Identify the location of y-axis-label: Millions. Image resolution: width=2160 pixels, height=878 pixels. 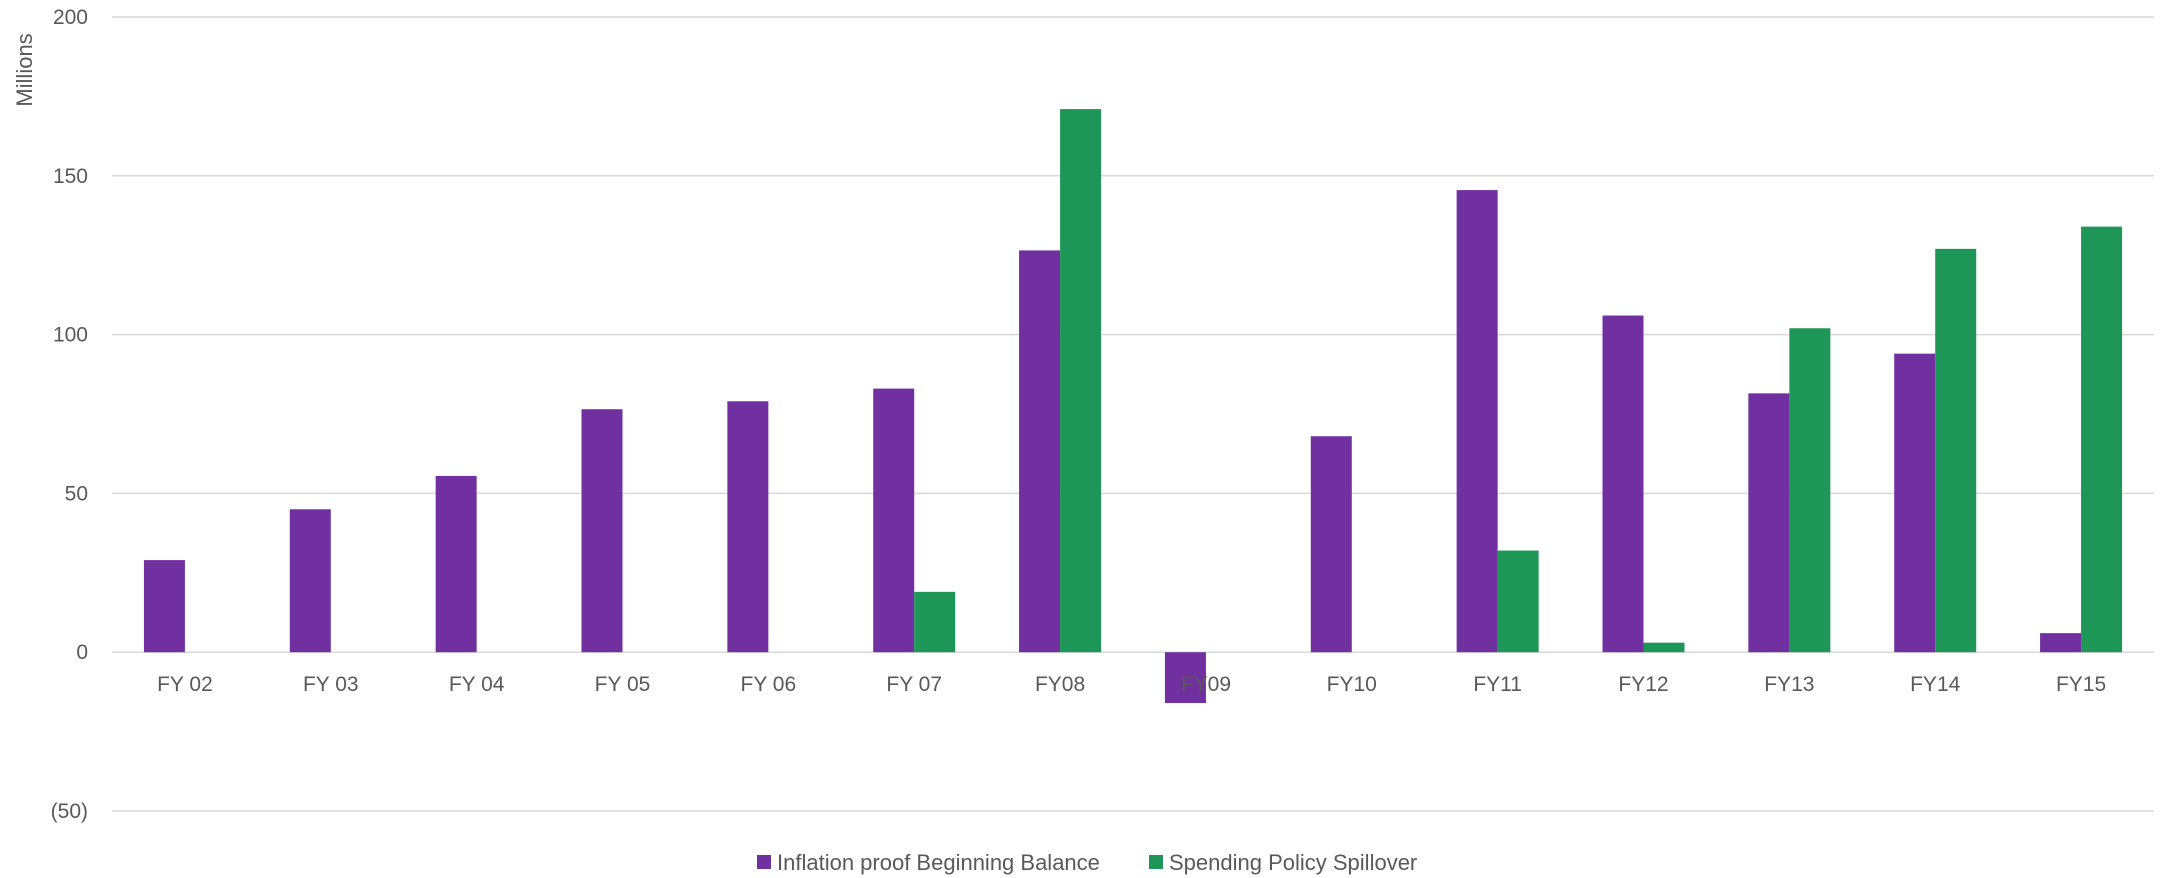
(24, 69).